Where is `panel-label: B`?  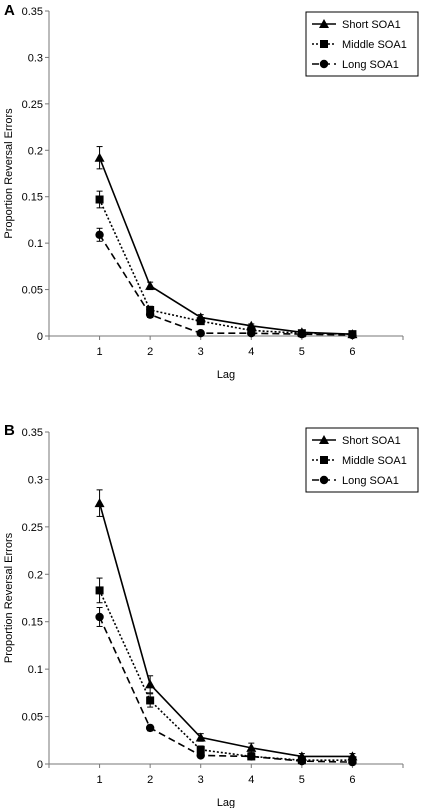 panel-label: B is located at coordinates (9, 430).